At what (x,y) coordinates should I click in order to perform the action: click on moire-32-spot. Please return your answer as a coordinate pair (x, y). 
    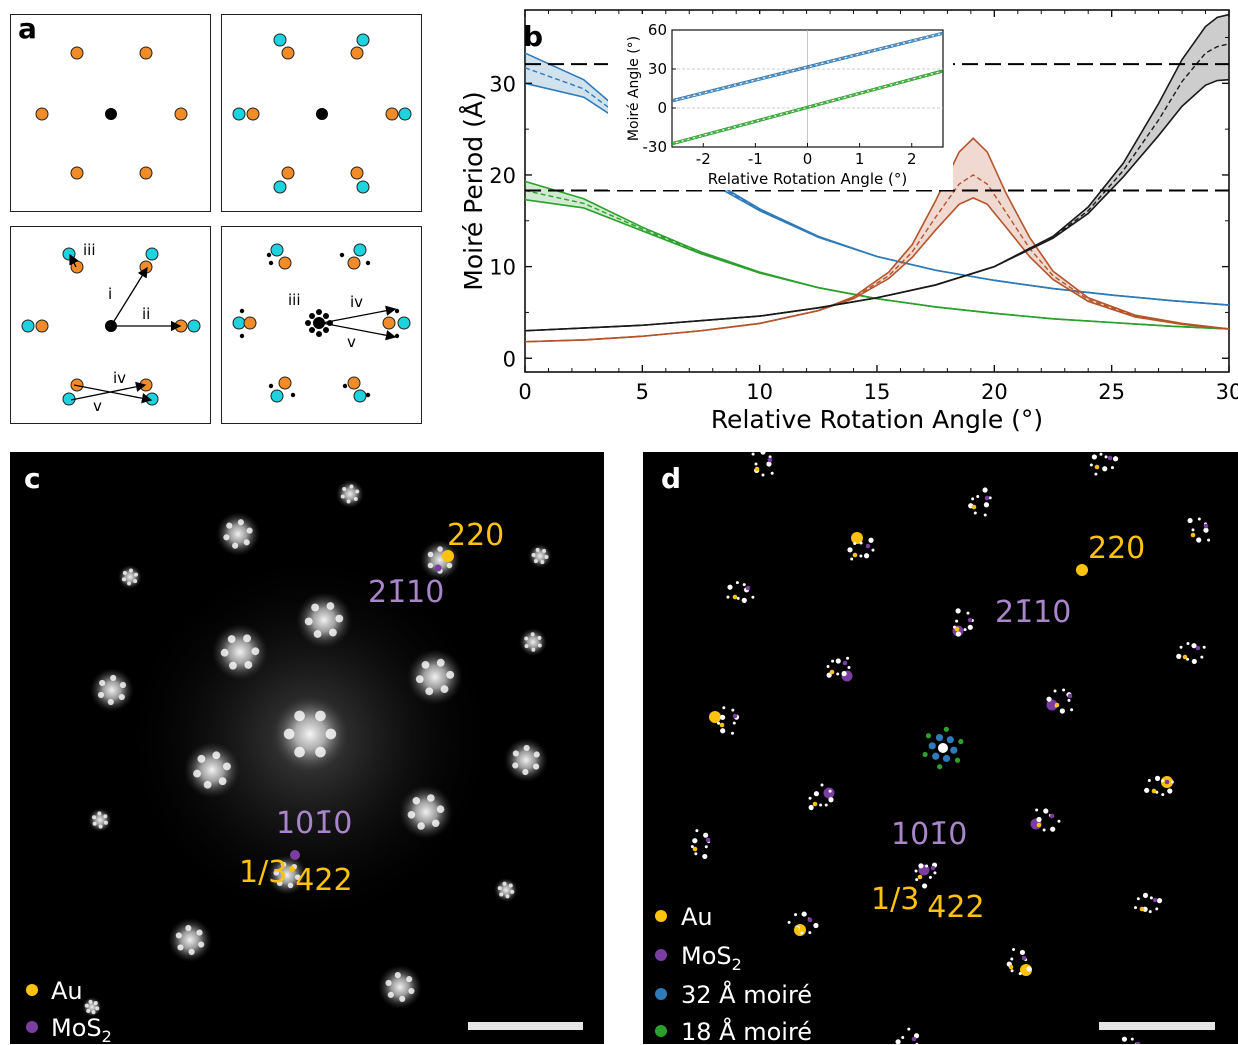
    Looking at the image, I should click on (946, 758).